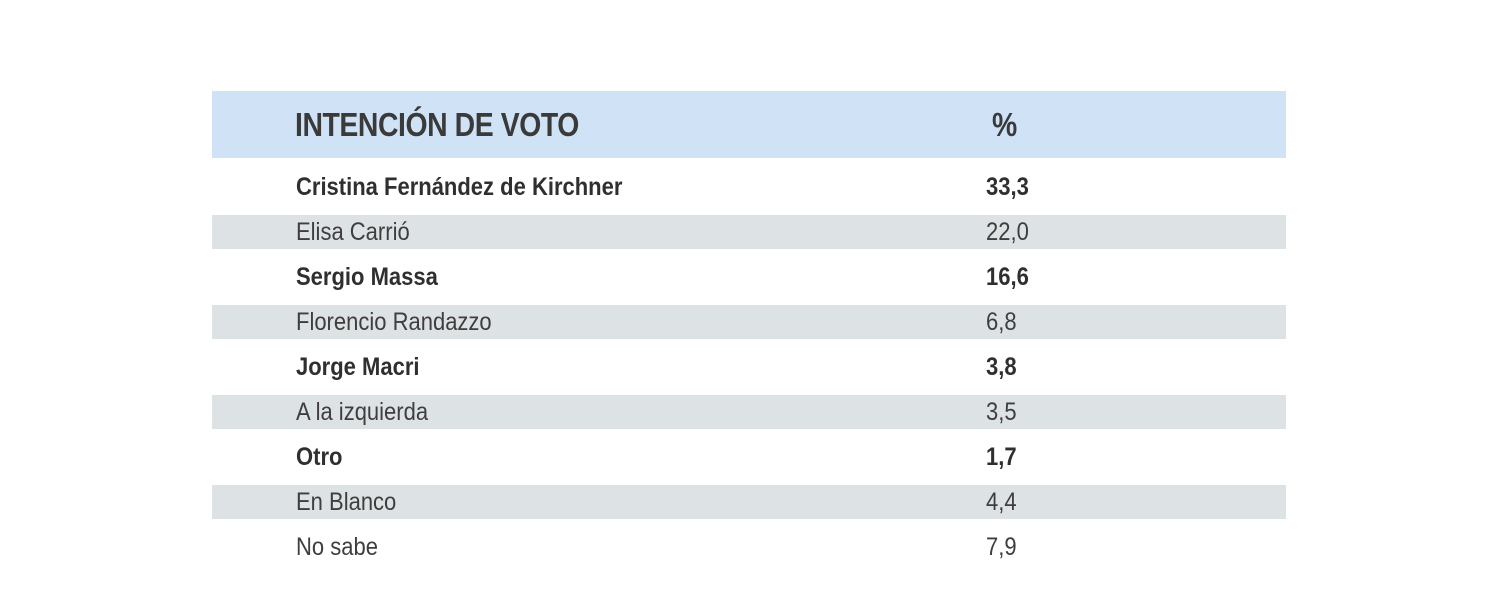 The height and width of the screenshot is (616, 1490). Describe the element at coordinates (1004, 124) in the screenshot. I see `header-percent: %` at that location.